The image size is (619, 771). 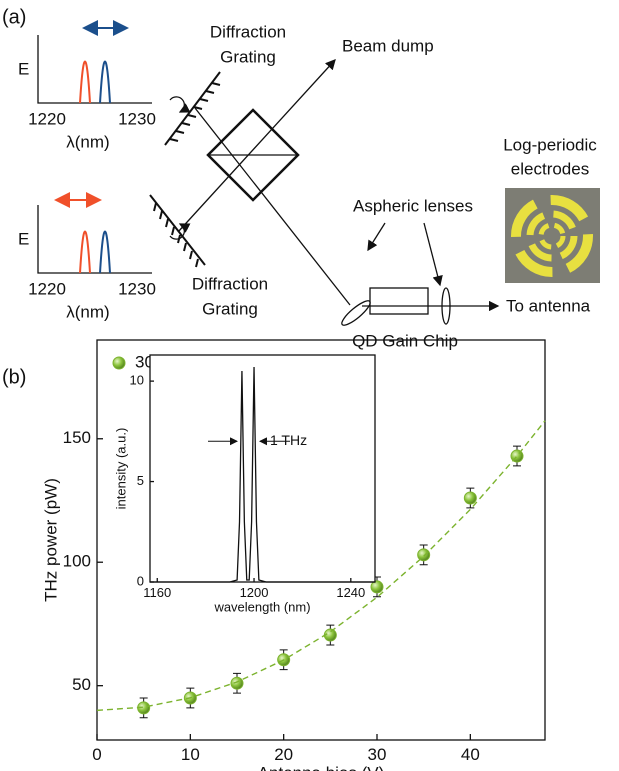 What do you see at coordinates (288, 440) in the screenshot?
I see `annotation: 1 THz` at bounding box center [288, 440].